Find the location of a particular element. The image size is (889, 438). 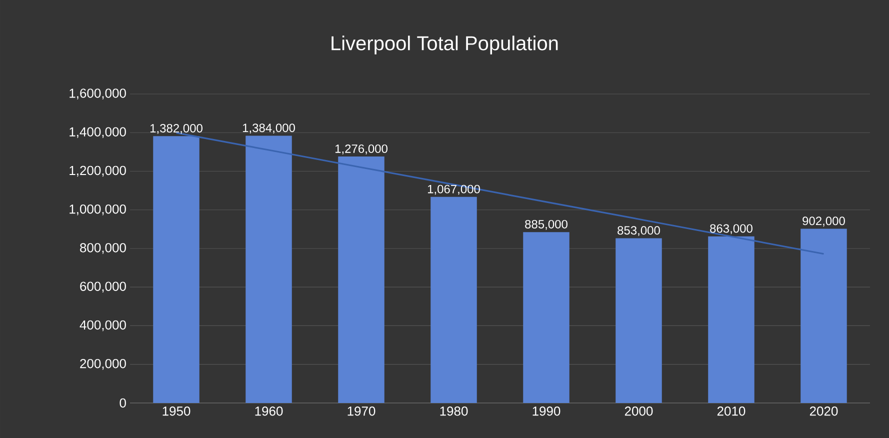

y-tick-label: 1,000,000 is located at coordinates (98, 210).